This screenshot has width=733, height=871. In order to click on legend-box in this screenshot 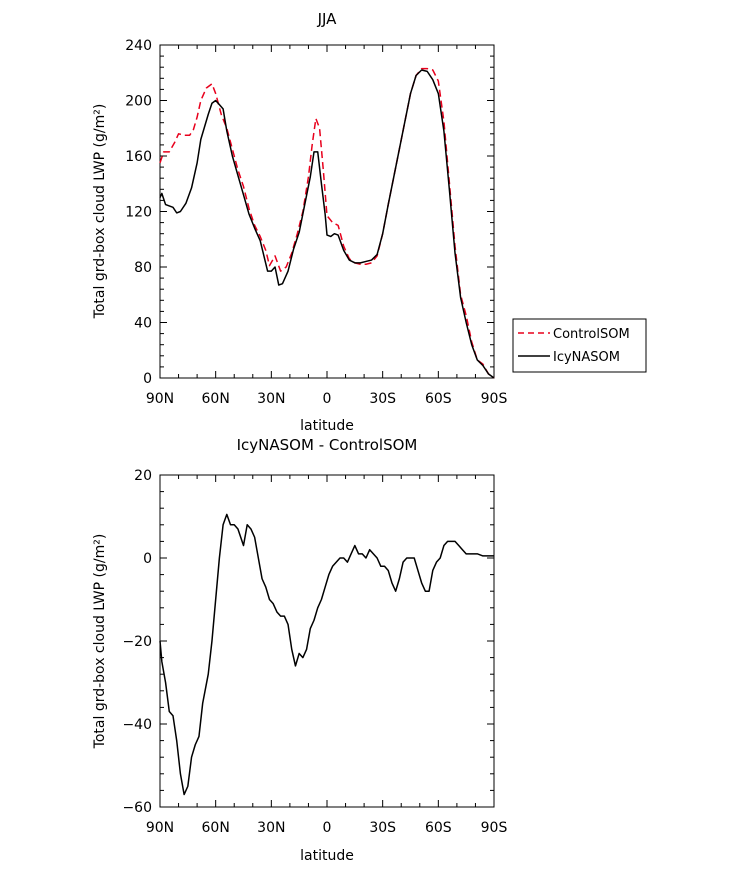, I will do `click(579, 345)`.